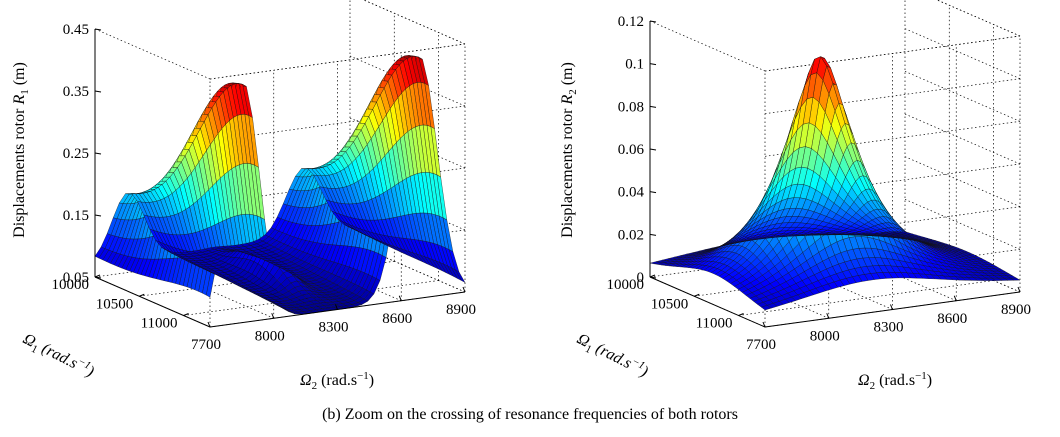  Describe the element at coordinates (76, 154) in the screenshot. I see `z-tick-label: 0.25` at that location.